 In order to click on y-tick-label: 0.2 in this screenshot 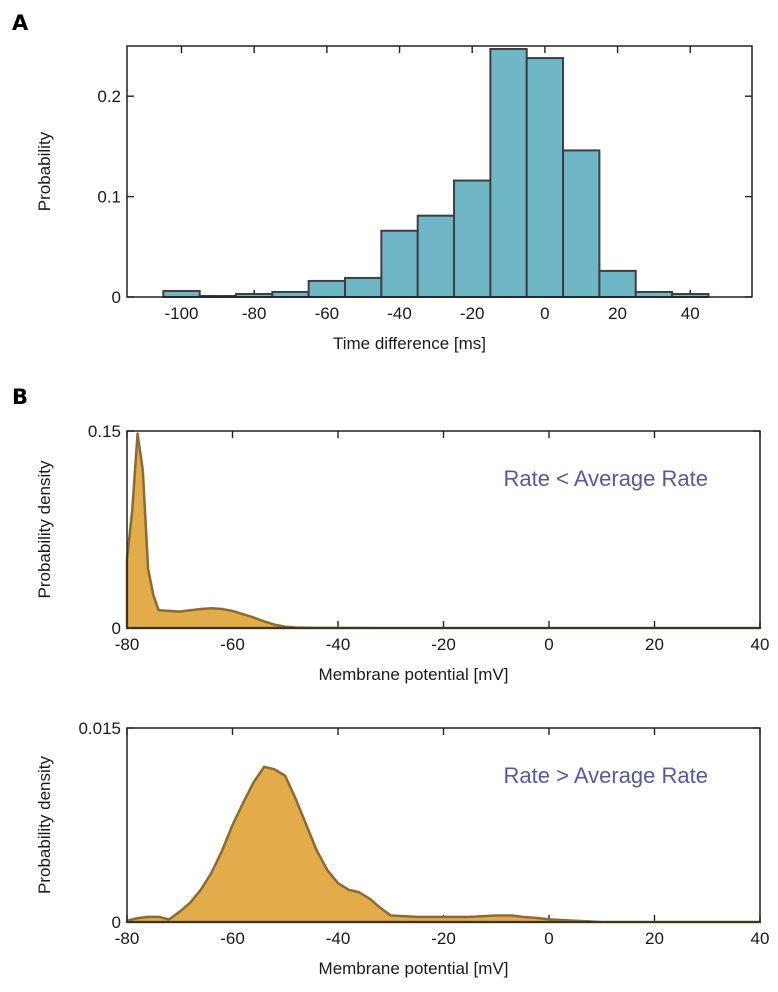, I will do `click(109, 96)`.